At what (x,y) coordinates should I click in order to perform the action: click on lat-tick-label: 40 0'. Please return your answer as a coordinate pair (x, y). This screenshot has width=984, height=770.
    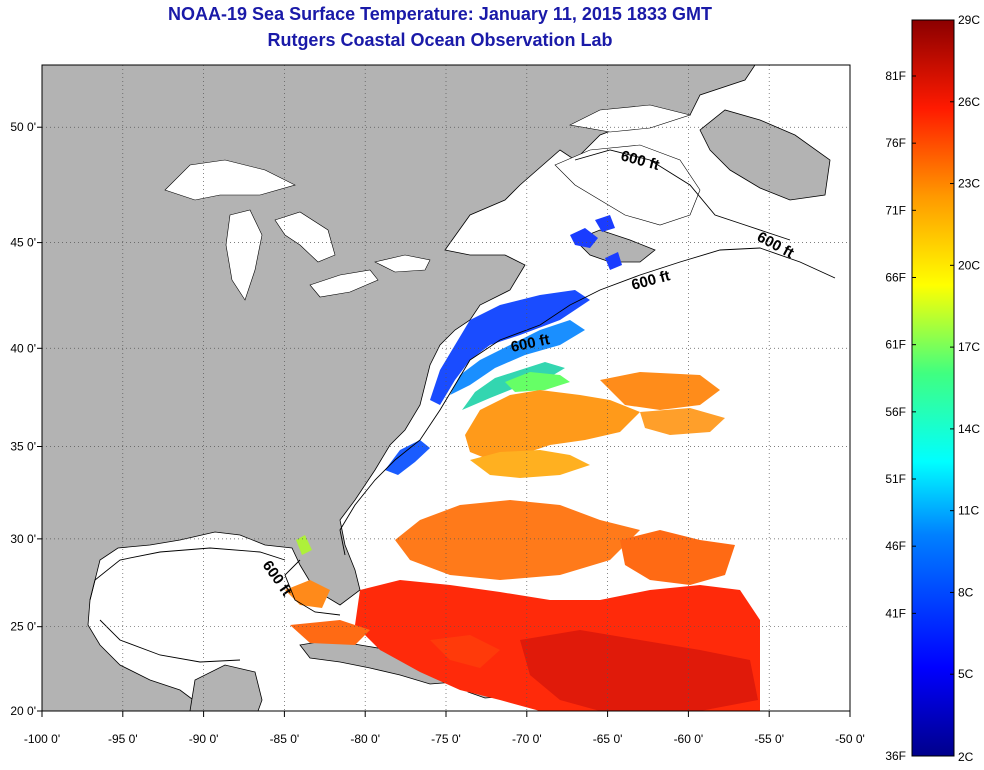
    Looking at the image, I should click on (23, 348).